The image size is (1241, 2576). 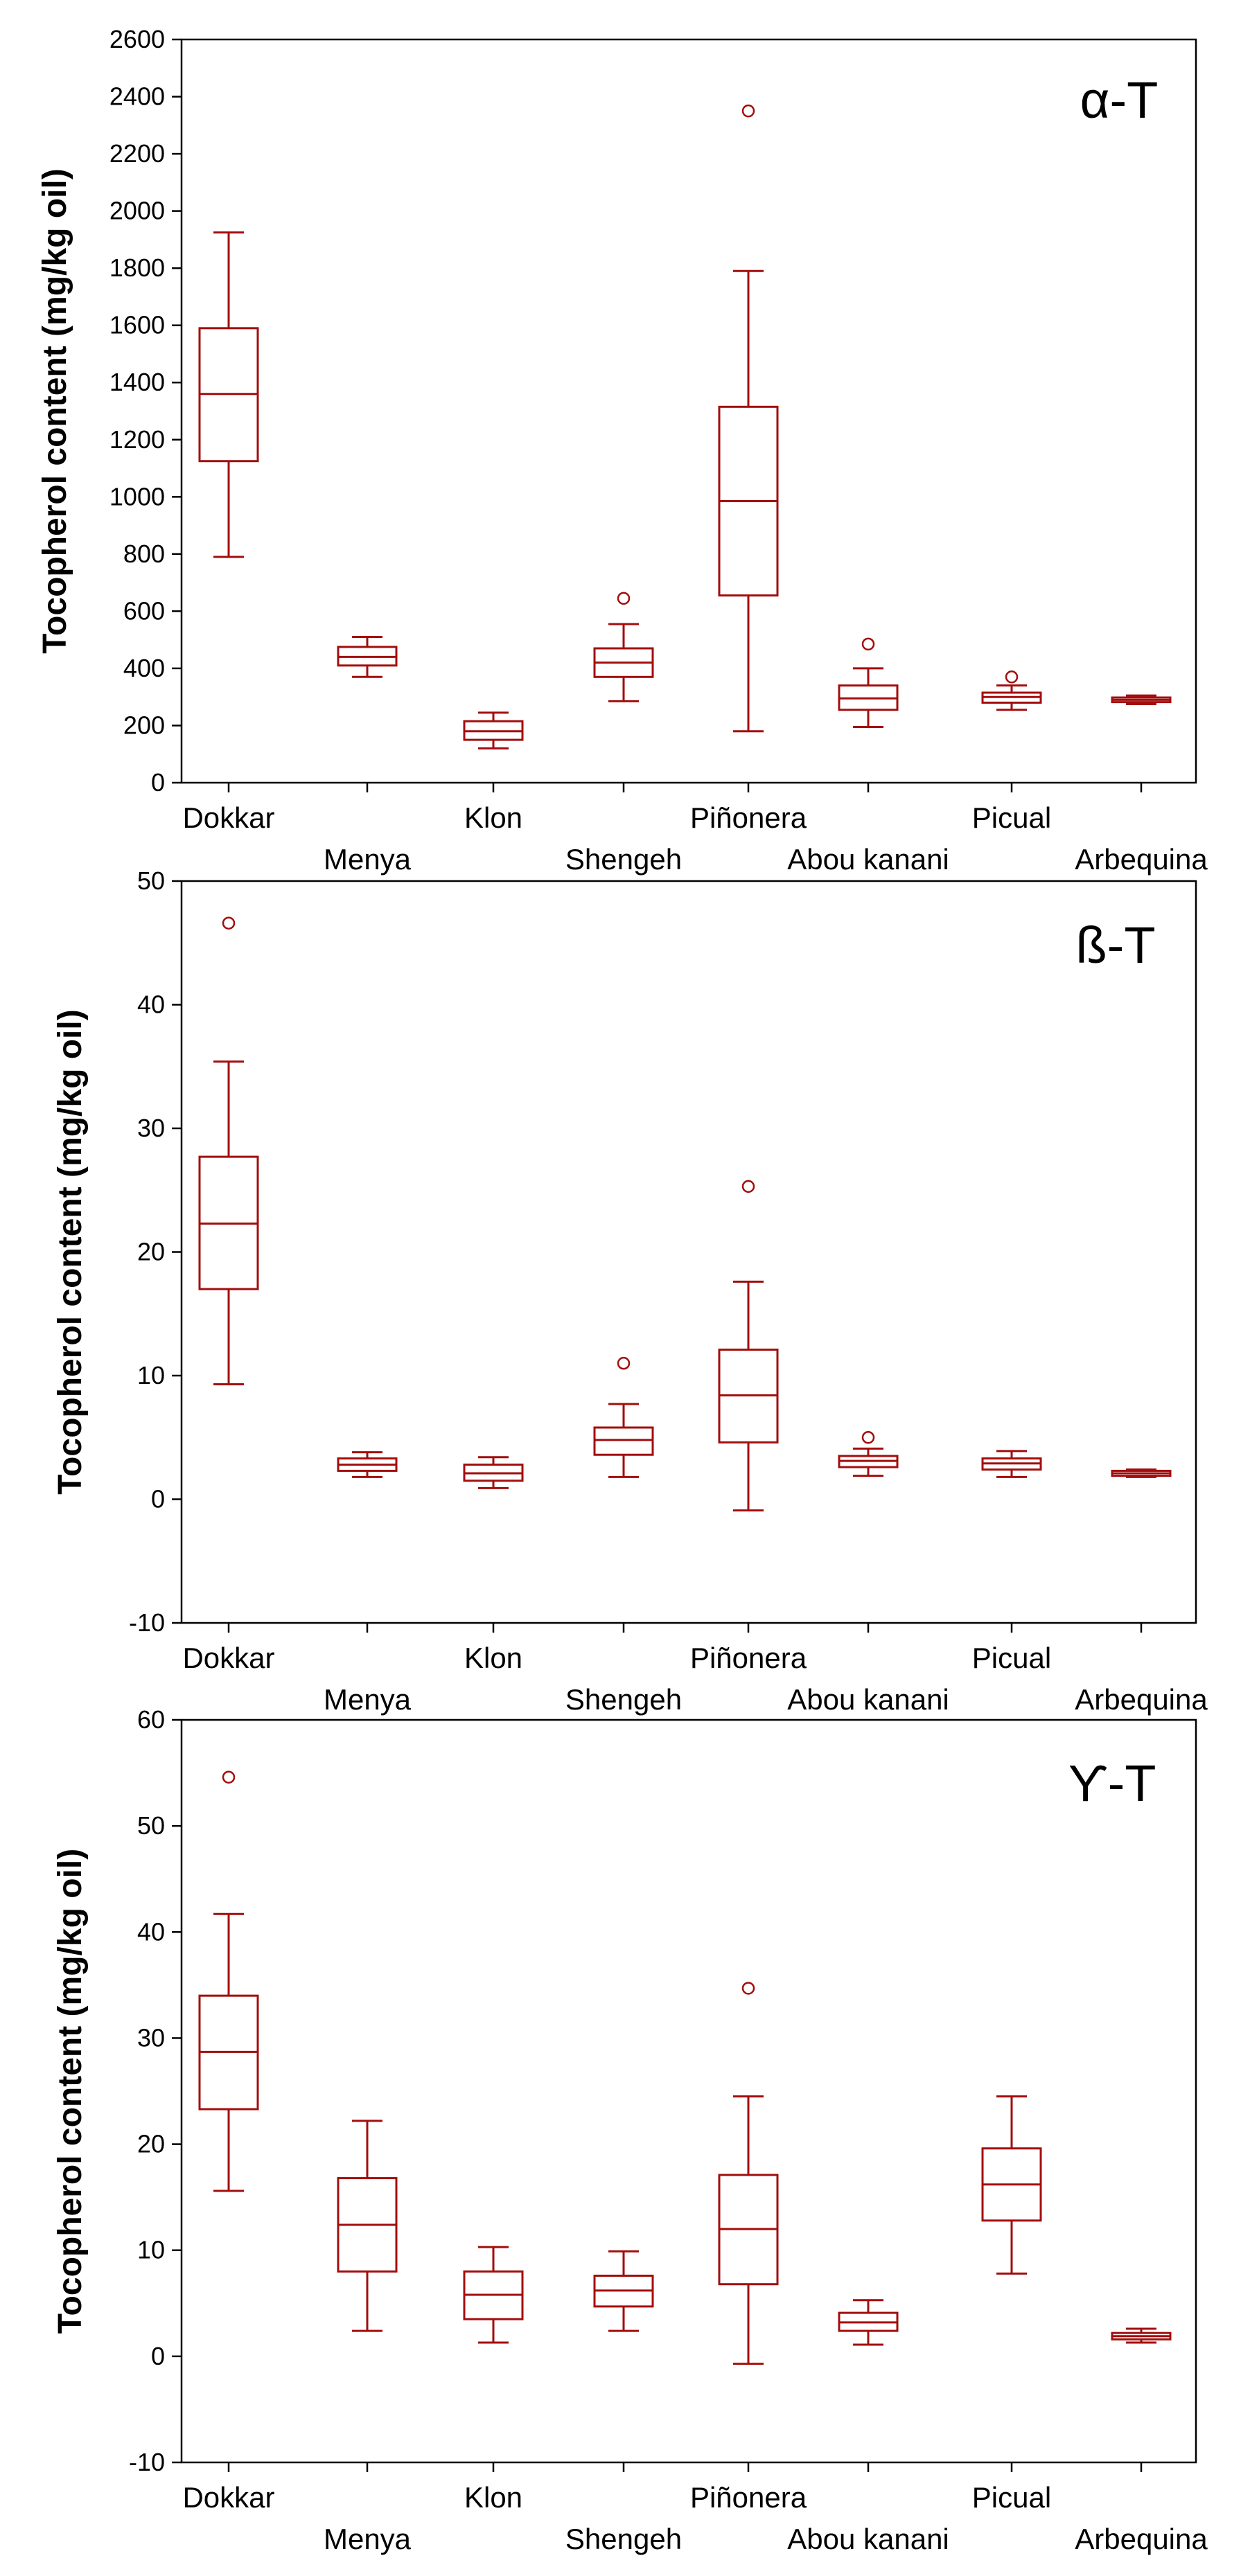 What do you see at coordinates (144, 610) in the screenshot?
I see `y-tick-label: 600` at bounding box center [144, 610].